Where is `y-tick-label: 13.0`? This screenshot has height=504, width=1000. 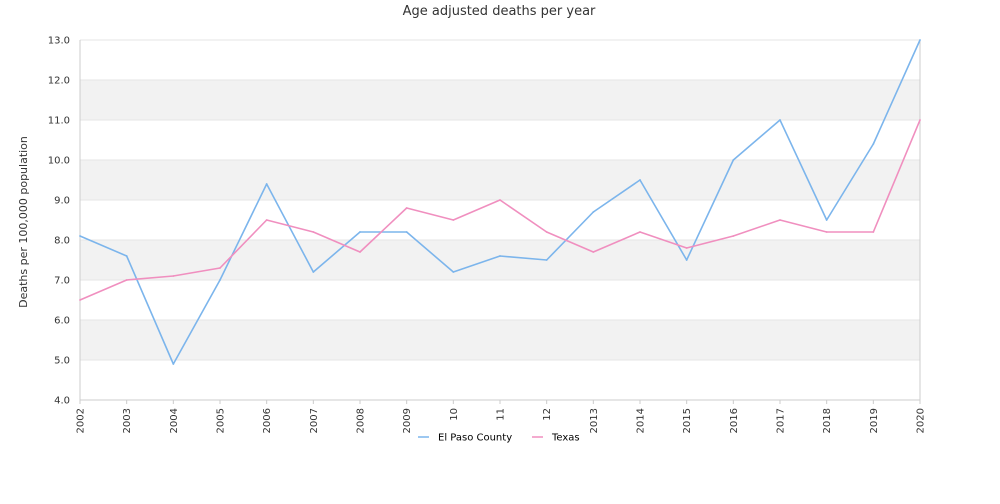
y-tick-label: 13.0 is located at coordinates (59, 41).